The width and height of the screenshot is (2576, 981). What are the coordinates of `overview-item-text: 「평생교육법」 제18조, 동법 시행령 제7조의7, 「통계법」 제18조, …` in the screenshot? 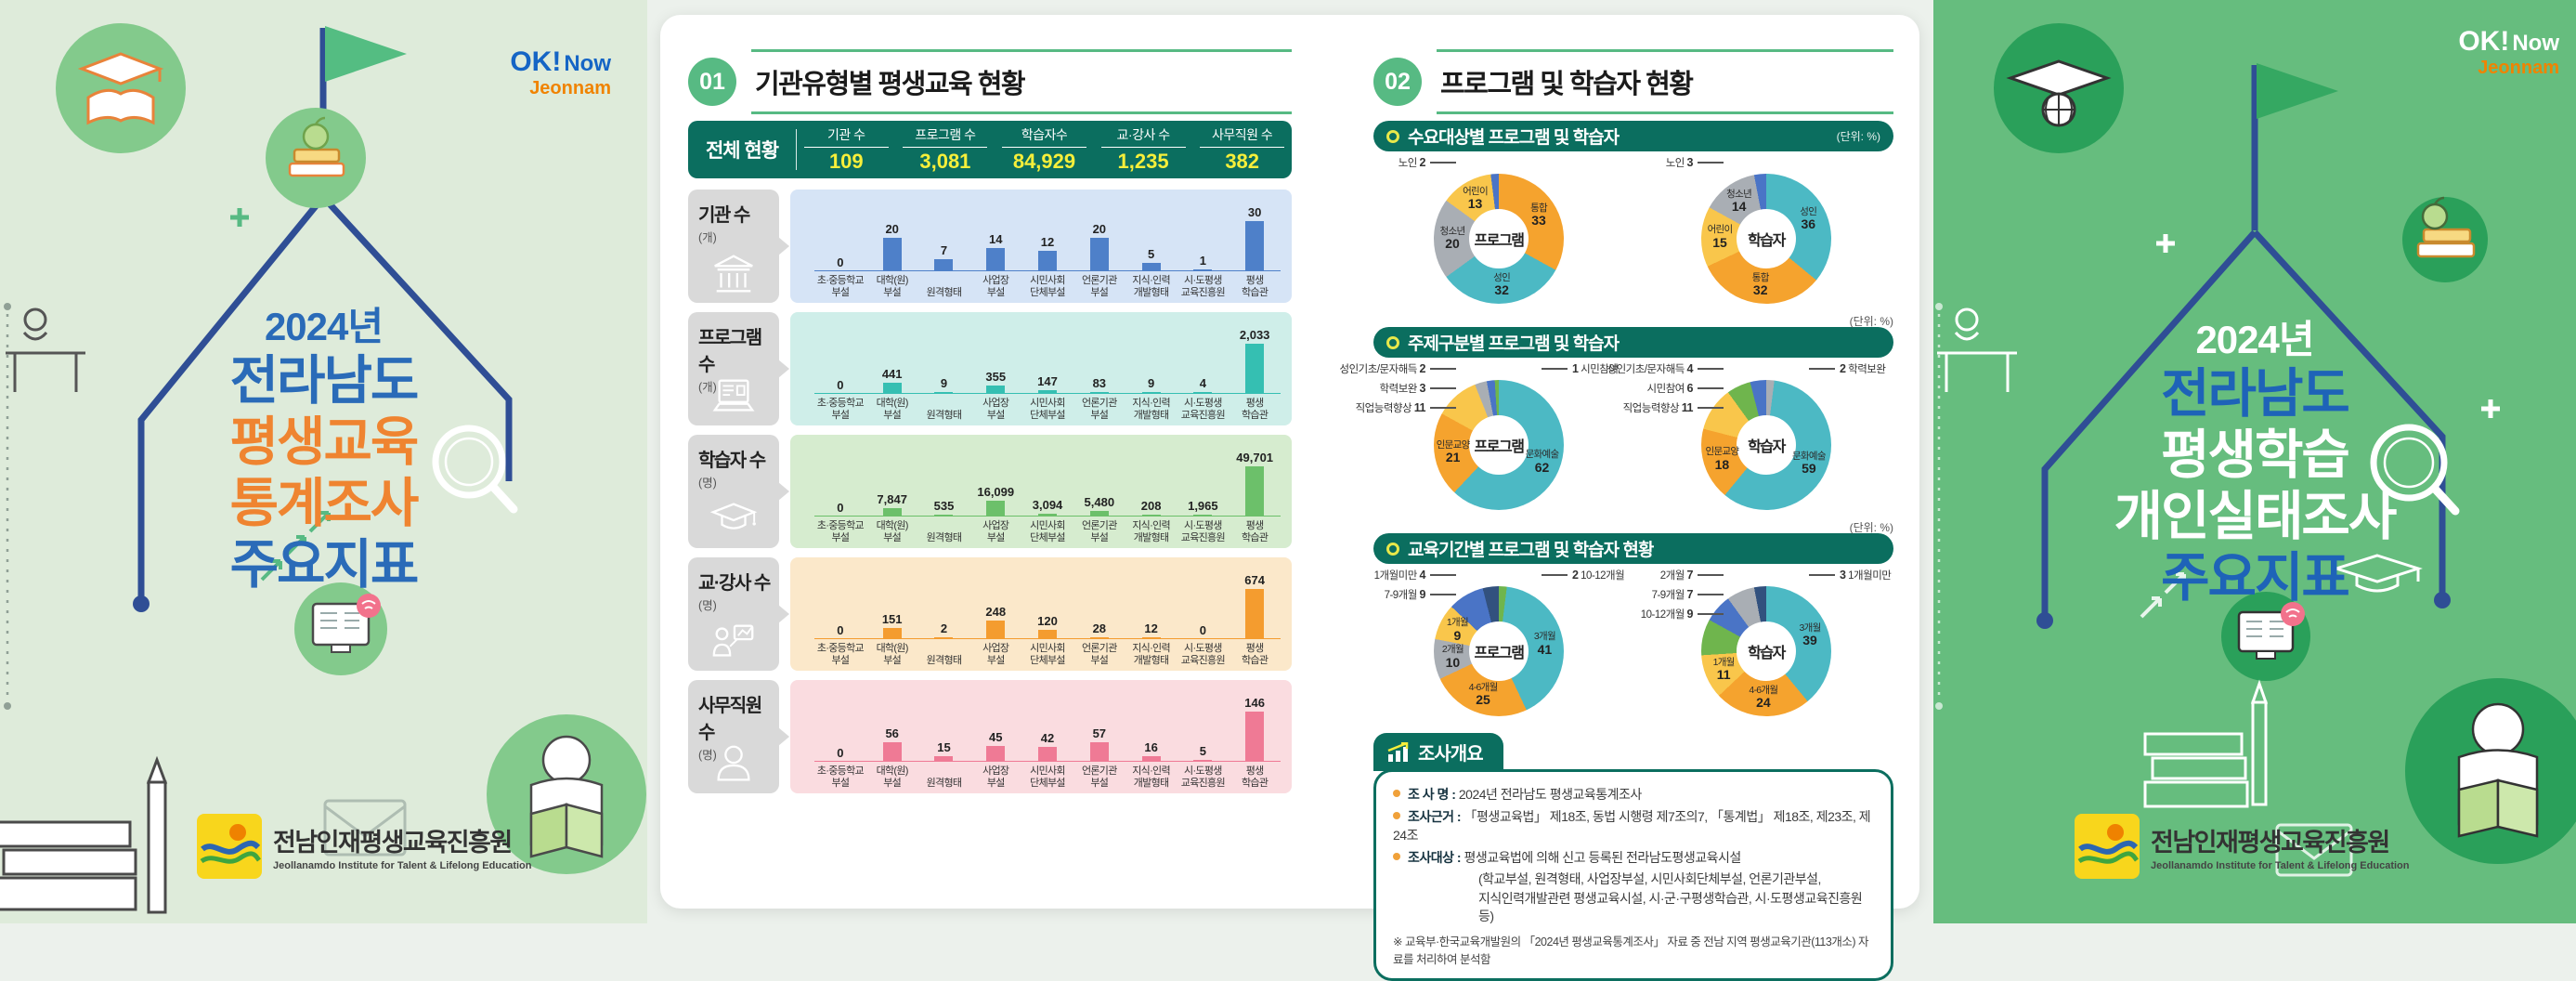 It's located at (1632, 826).